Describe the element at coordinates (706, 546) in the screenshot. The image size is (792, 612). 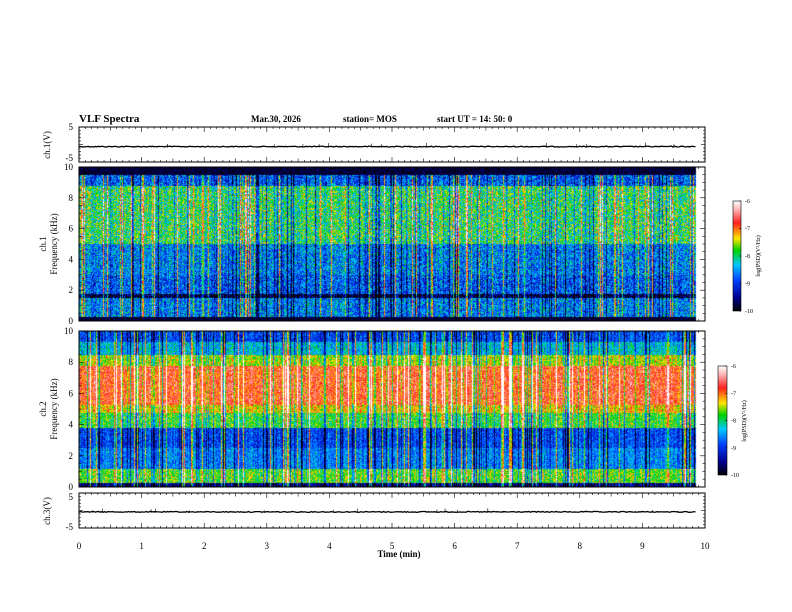
I see `x-tick-label: 10` at that location.